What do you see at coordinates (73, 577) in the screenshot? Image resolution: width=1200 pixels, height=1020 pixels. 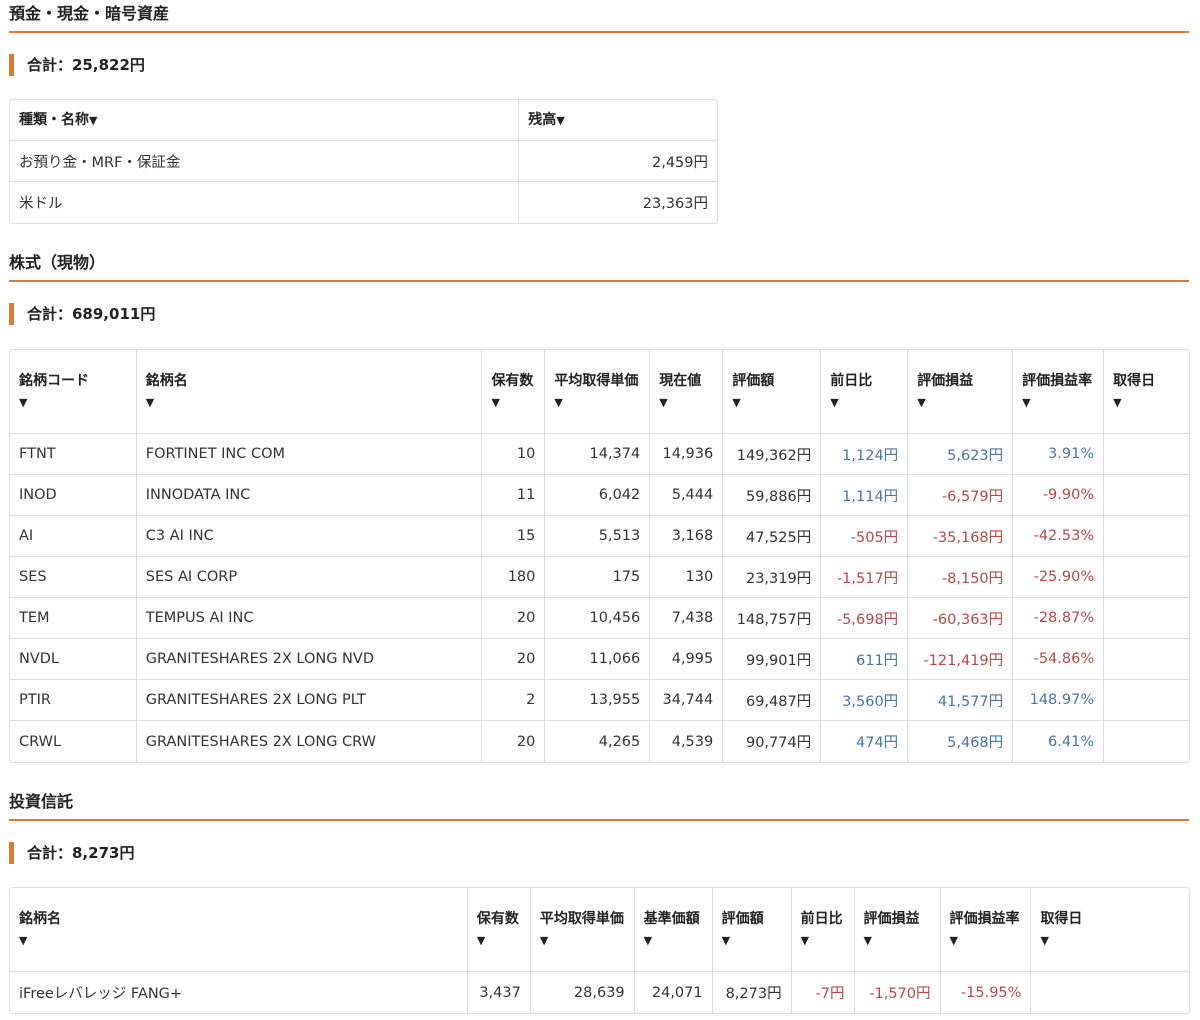 I see `stock-code: SES` at bounding box center [73, 577].